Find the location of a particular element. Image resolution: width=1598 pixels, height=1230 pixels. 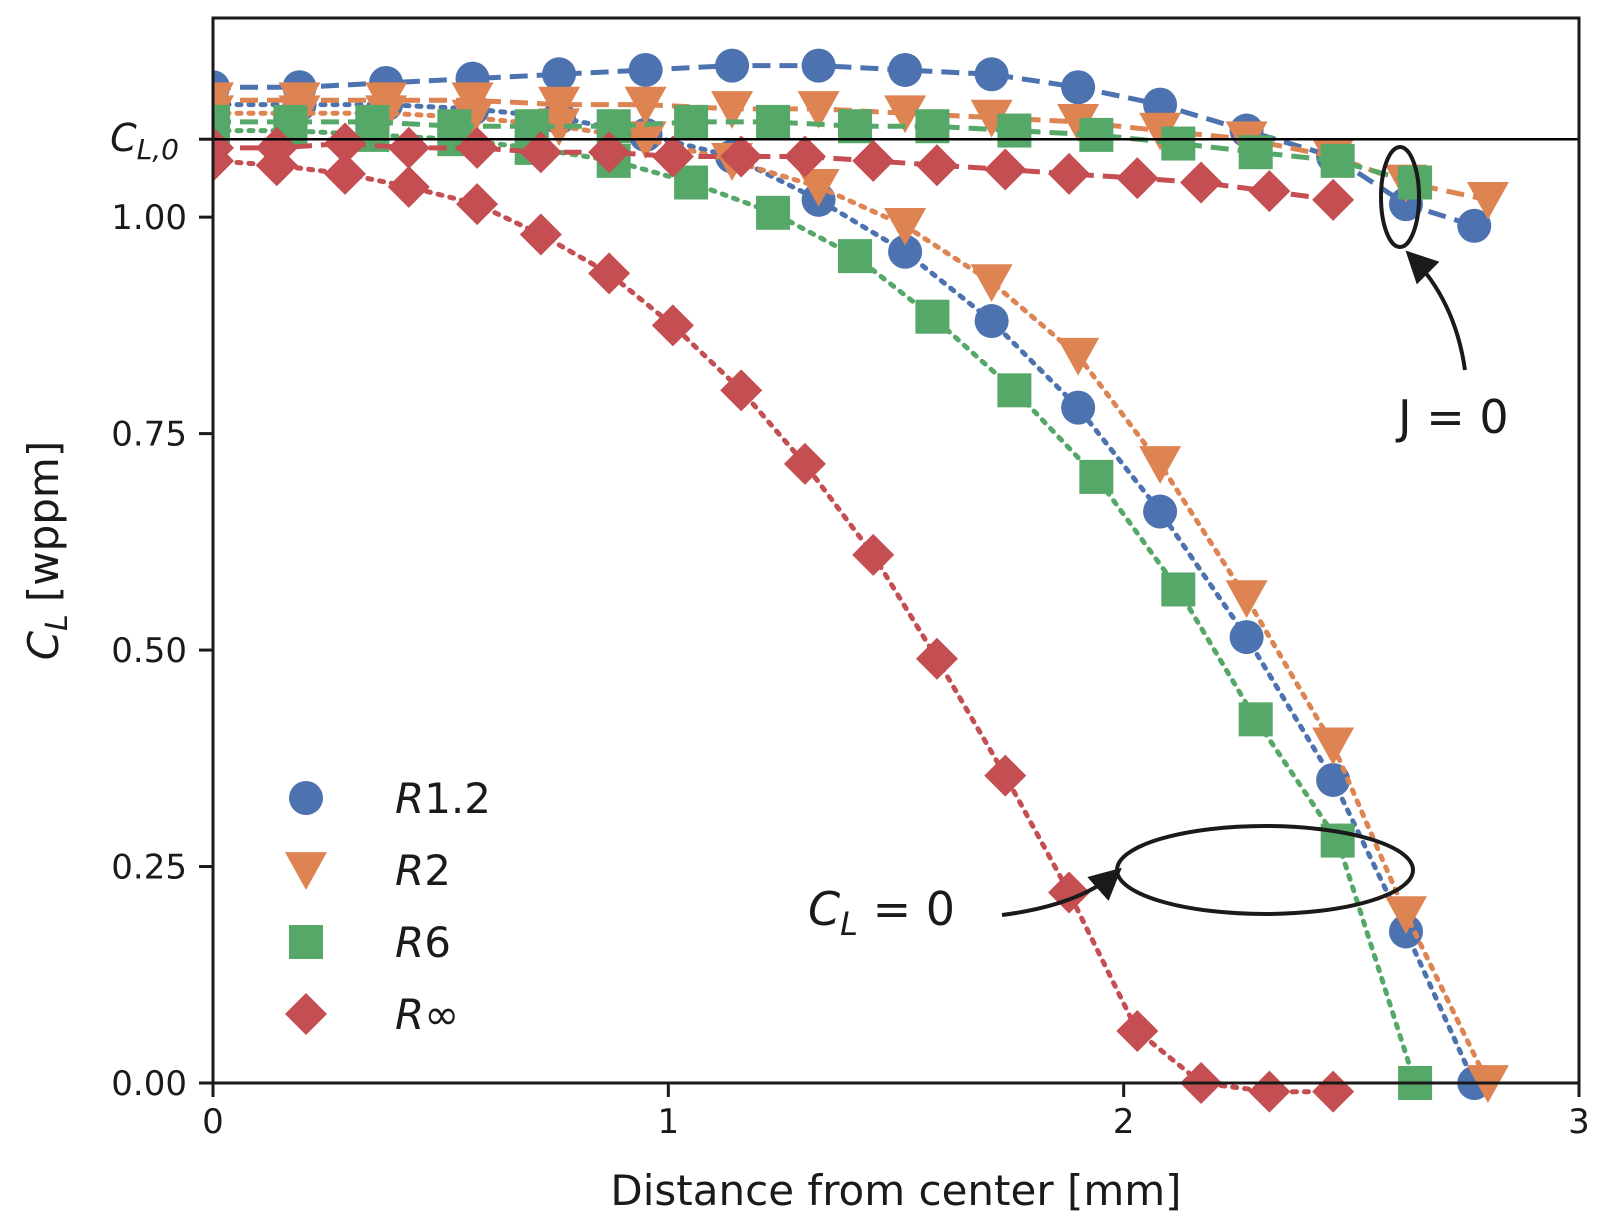

line-R6-bc_J0 is located at coordinates (814, 152).